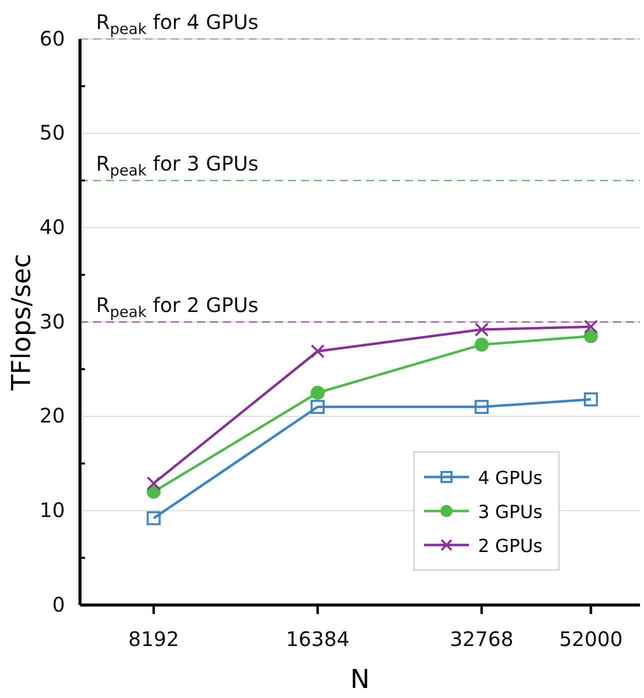 The image size is (644, 698). What do you see at coordinates (591, 639) in the screenshot?
I see `x-tick-label: 52000` at bounding box center [591, 639].